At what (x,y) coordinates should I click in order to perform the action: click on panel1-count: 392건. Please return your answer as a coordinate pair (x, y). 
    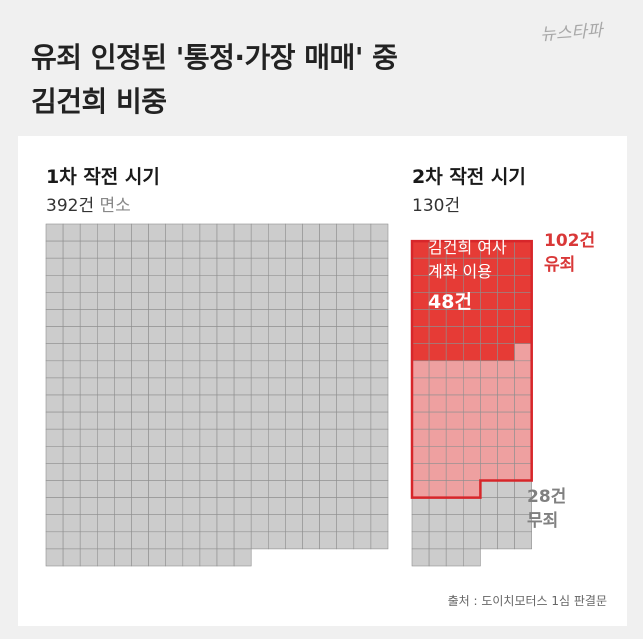
    Looking at the image, I should click on (70, 206).